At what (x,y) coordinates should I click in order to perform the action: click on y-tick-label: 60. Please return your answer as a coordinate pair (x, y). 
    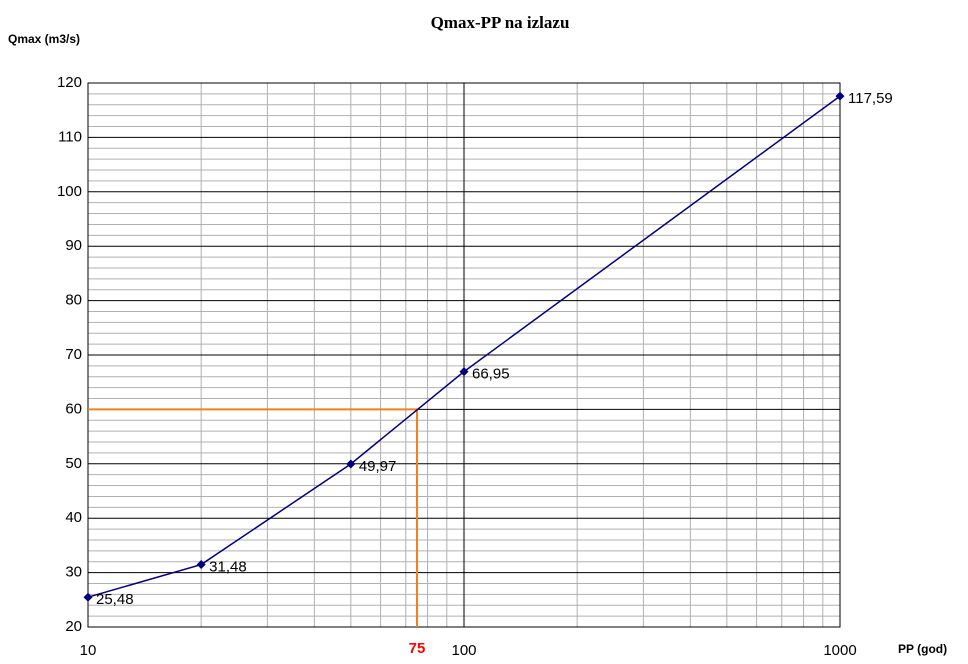
    Looking at the image, I should click on (73, 408).